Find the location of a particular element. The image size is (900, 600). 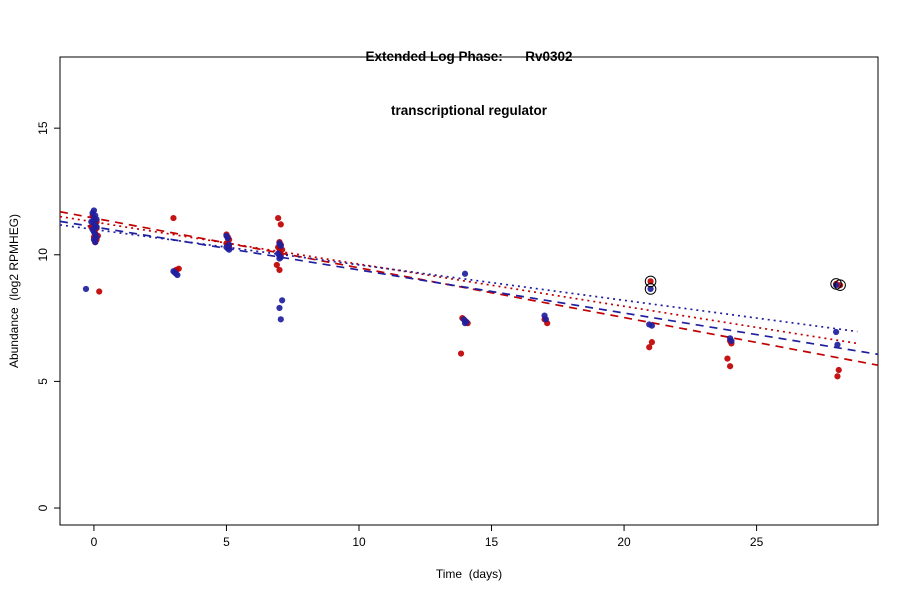

y-tick-label: 0 is located at coordinates (43, 507).